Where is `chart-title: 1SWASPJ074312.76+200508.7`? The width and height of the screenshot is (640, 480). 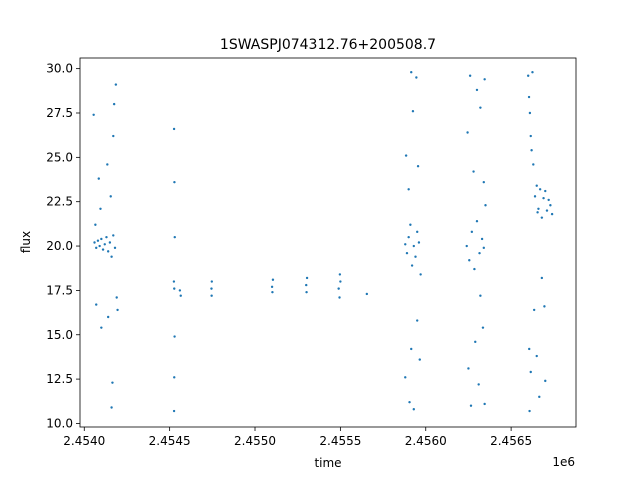 chart-title: 1SWASPJ074312.76+200508.7 is located at coordinates (328, 45).